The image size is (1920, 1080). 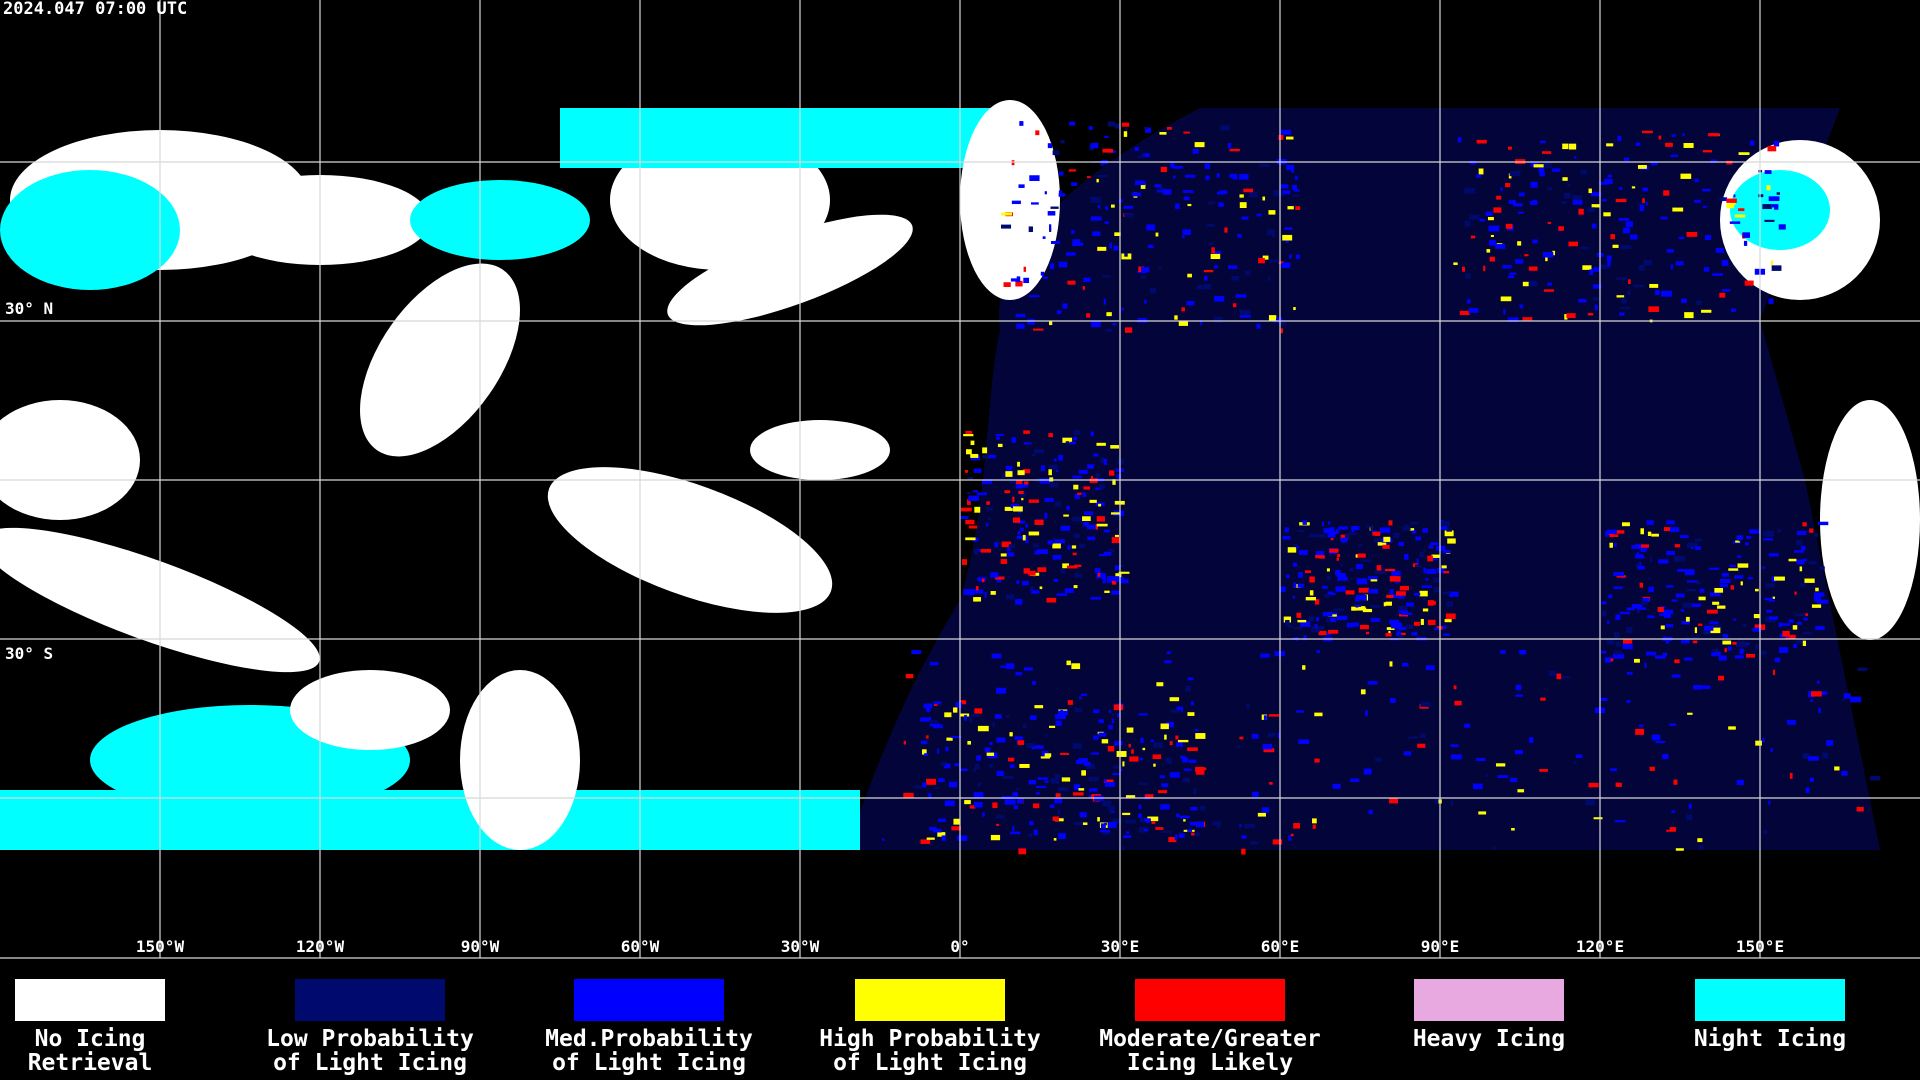 What do you see at coordinates (500, 220) in the screenshot?
I see `cloud` at bounding box center [500, 220].